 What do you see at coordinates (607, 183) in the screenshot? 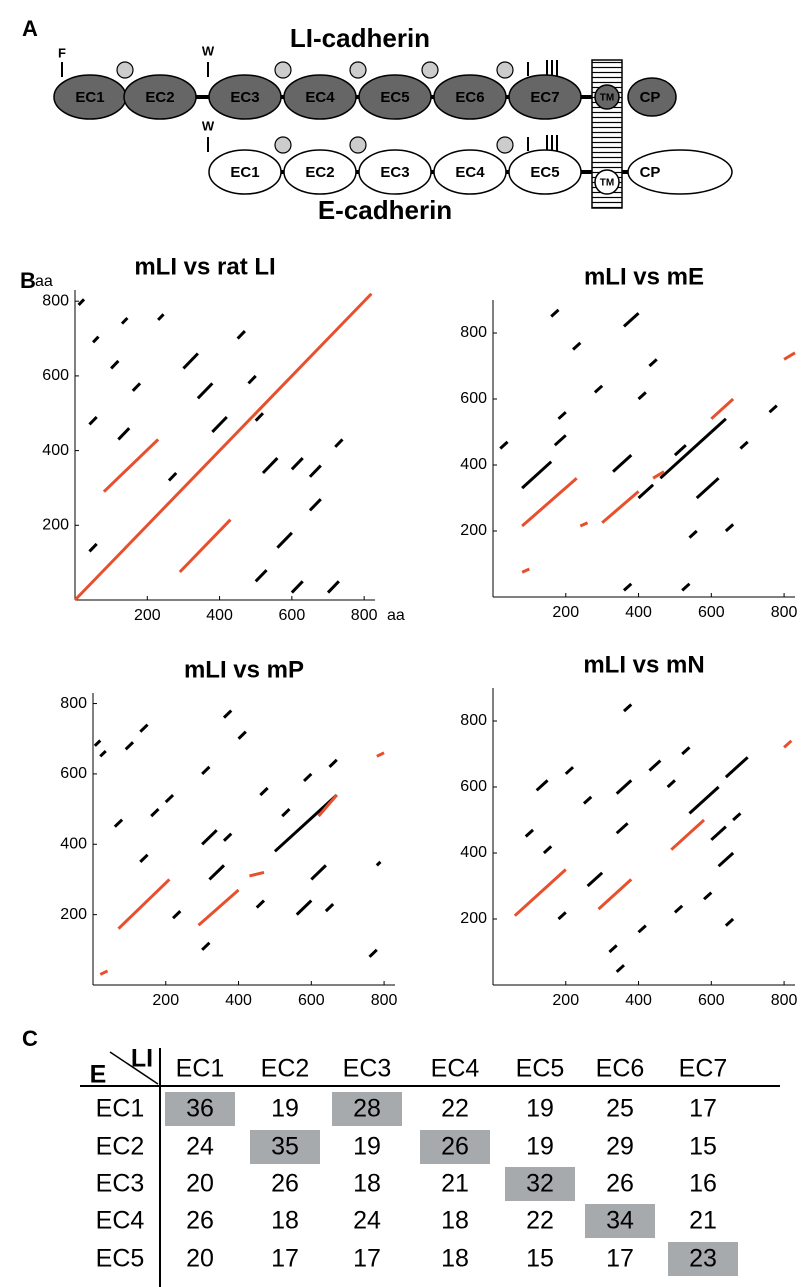
I see `tm-label: TM` at bounding box center [607, 183].